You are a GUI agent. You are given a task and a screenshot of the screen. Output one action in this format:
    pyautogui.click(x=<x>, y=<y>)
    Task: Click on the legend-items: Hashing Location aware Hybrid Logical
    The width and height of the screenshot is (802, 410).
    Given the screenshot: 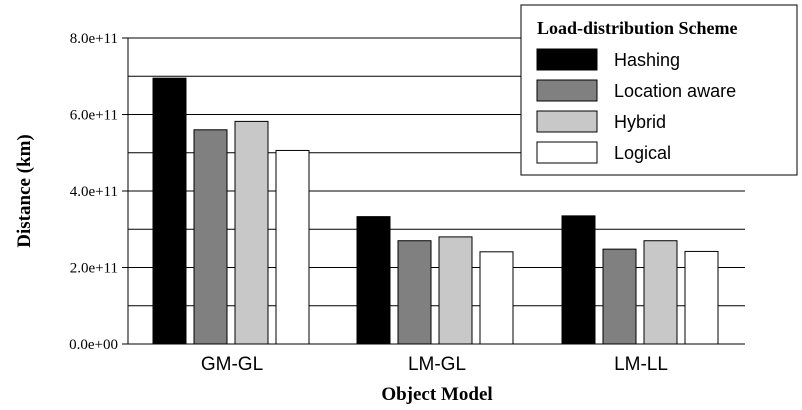 What is the action you would take?
    pyautogui.click(x=636, y=106)
    